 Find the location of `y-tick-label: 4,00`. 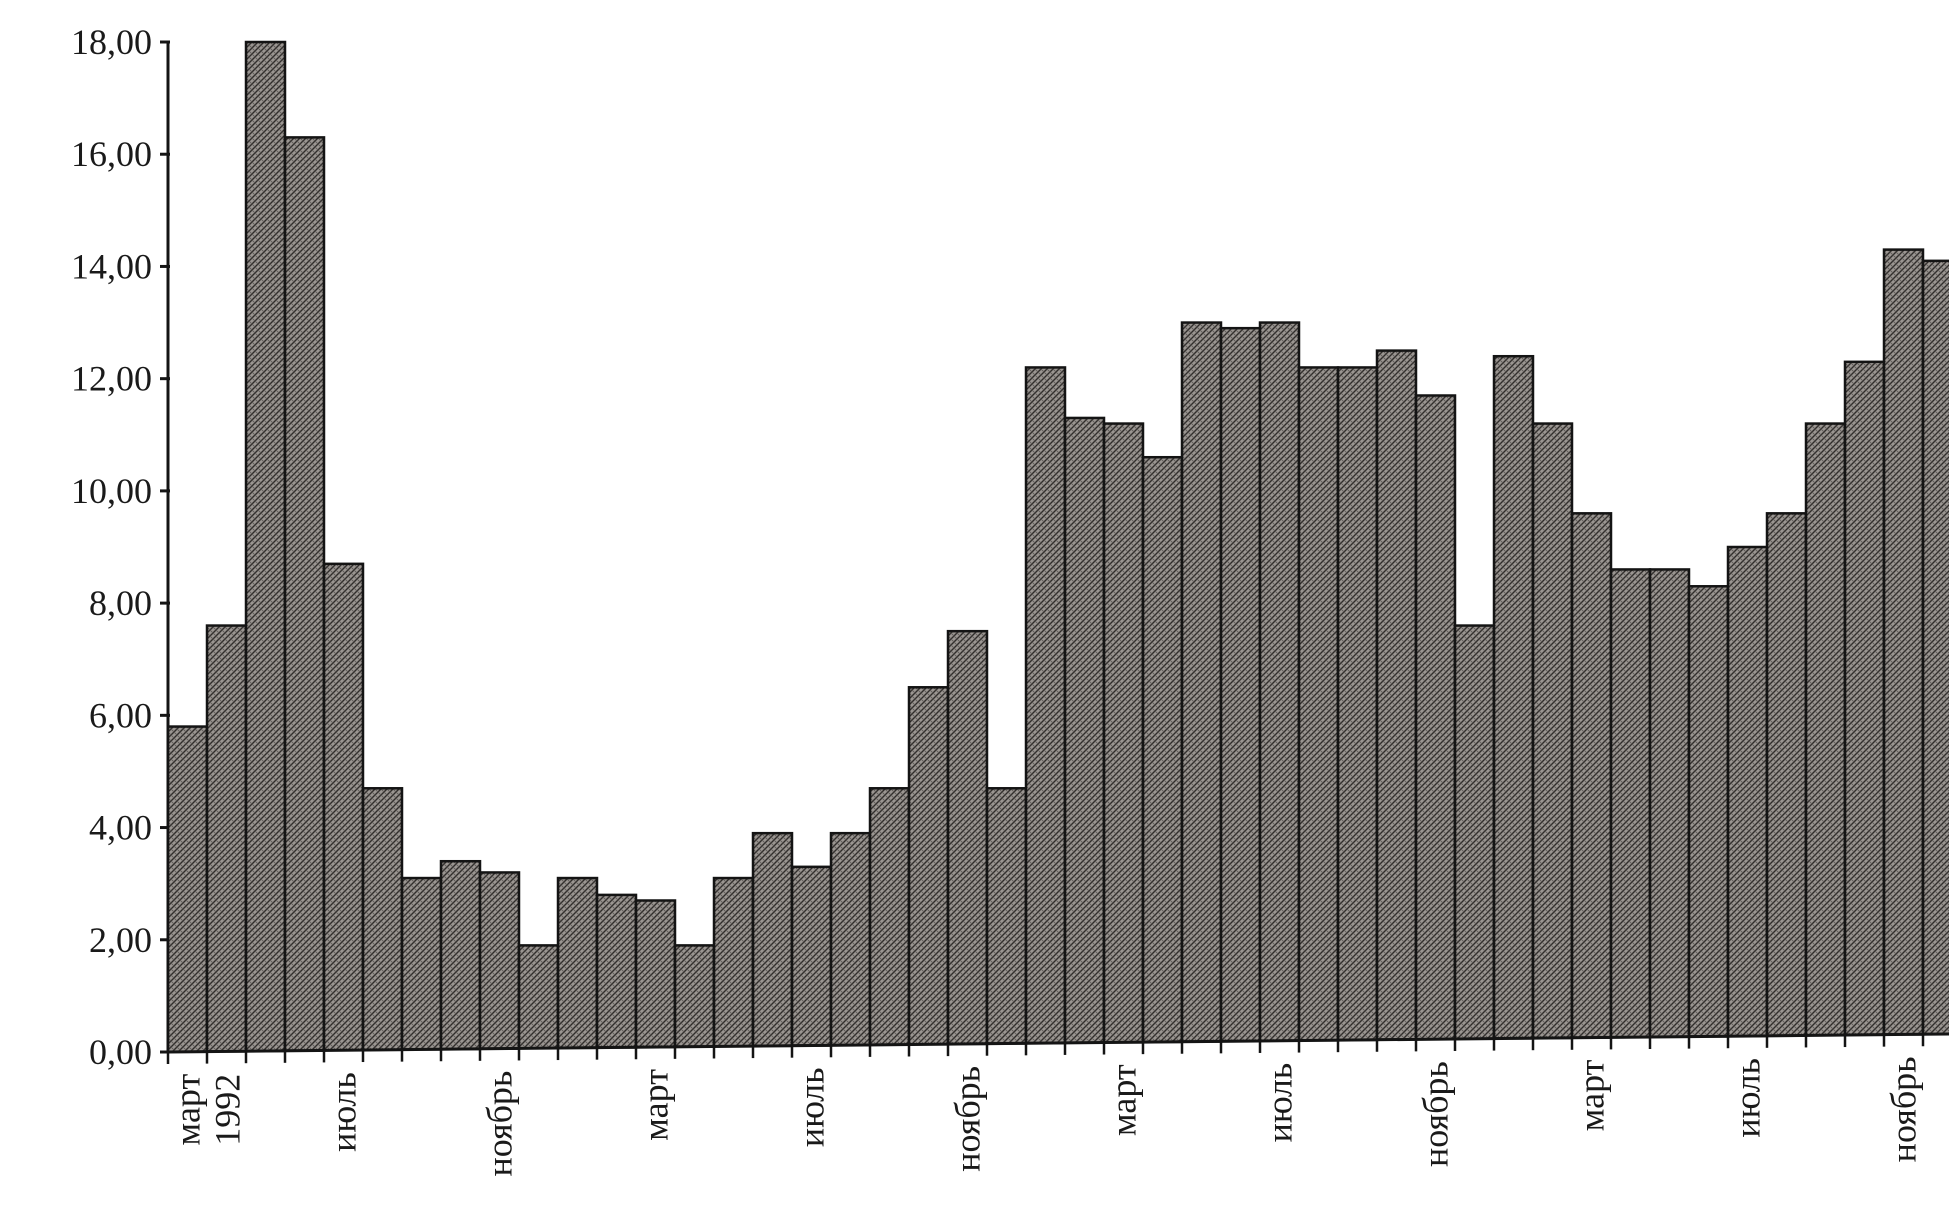

y-tick-label: 4,00 is located at coordinates (120, 828).